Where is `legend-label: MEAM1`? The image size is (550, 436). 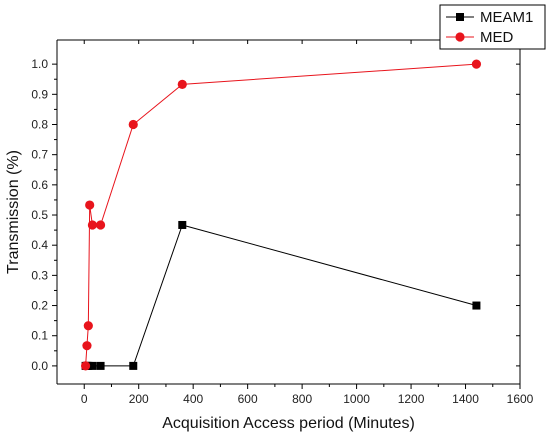 legend-label: MEAM1 is located at coordinates (506, 17).